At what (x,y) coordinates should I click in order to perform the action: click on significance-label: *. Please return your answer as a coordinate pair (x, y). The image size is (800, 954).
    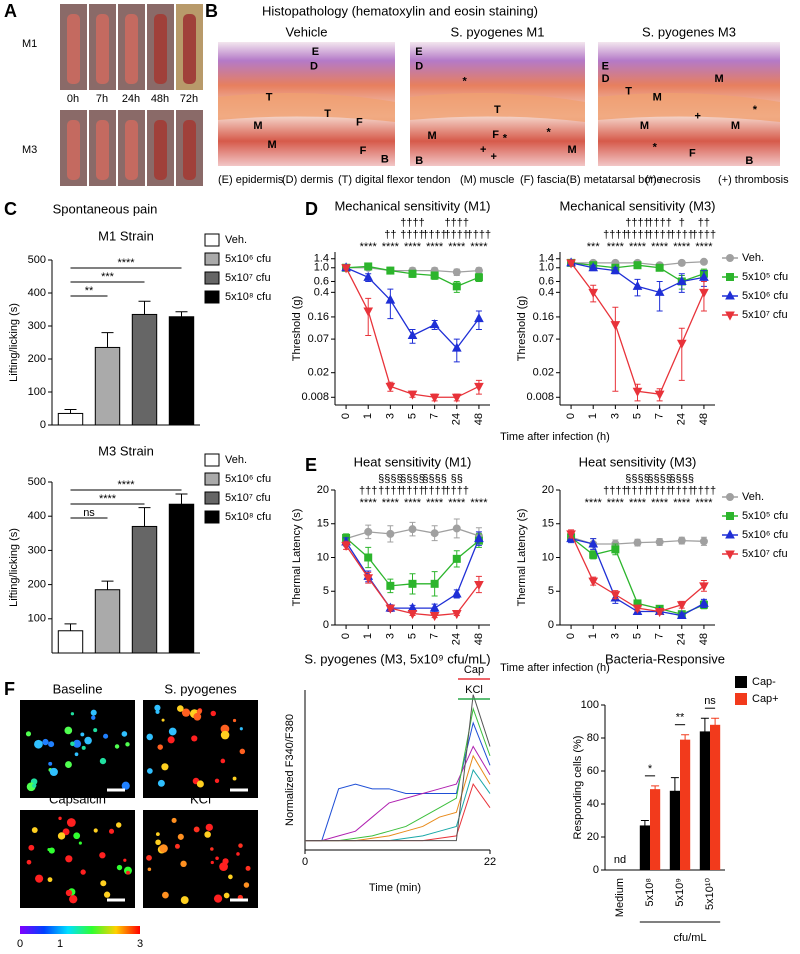
    Looking at the image, I should click on (650, 769).